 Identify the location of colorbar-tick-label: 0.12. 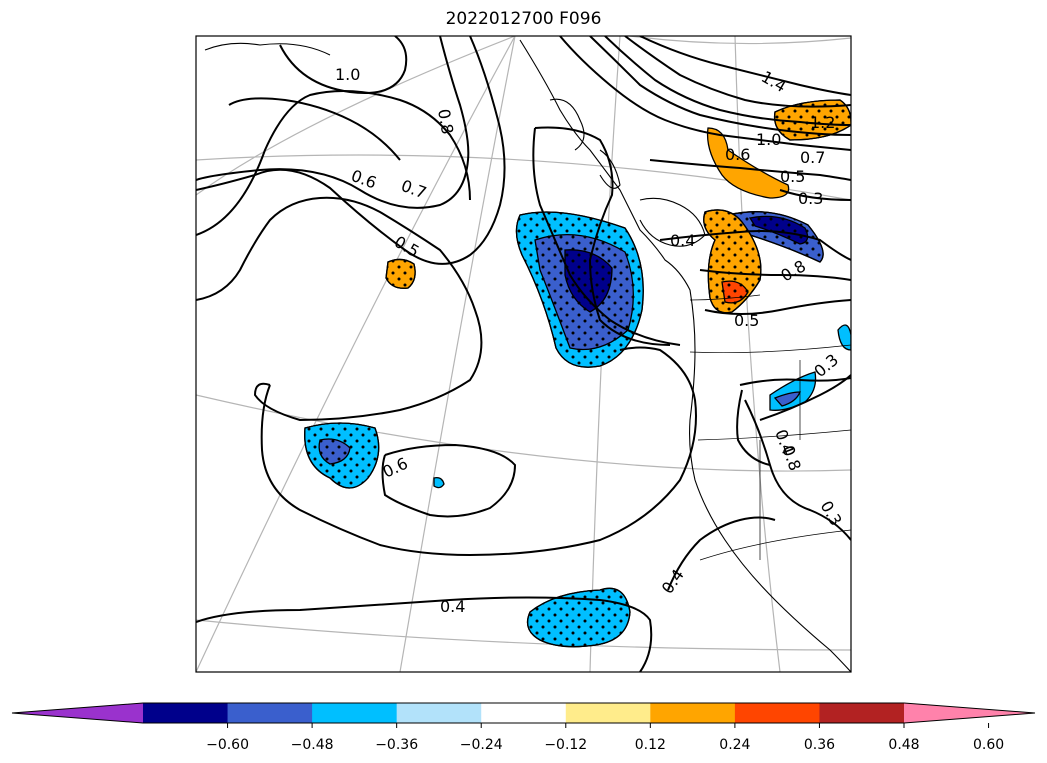
(650, 745).